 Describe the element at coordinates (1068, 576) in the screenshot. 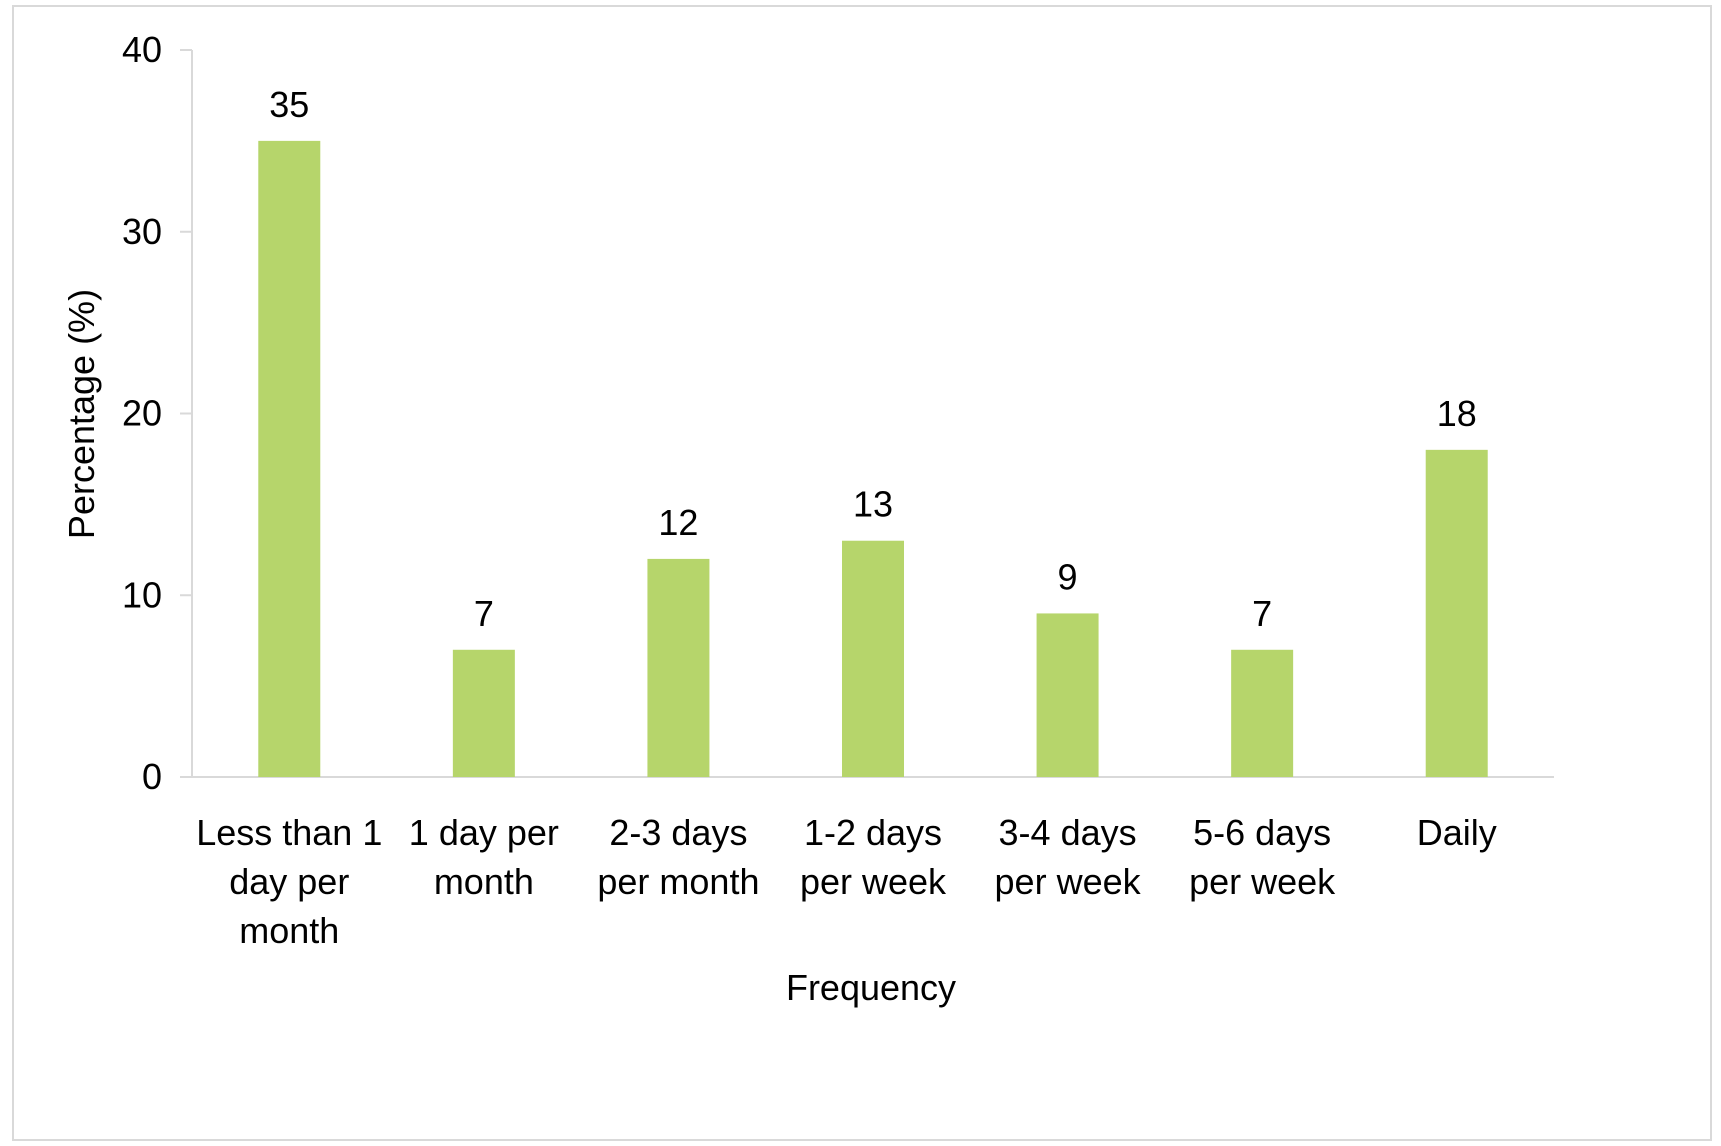

I see `data-label: 9` at that location.